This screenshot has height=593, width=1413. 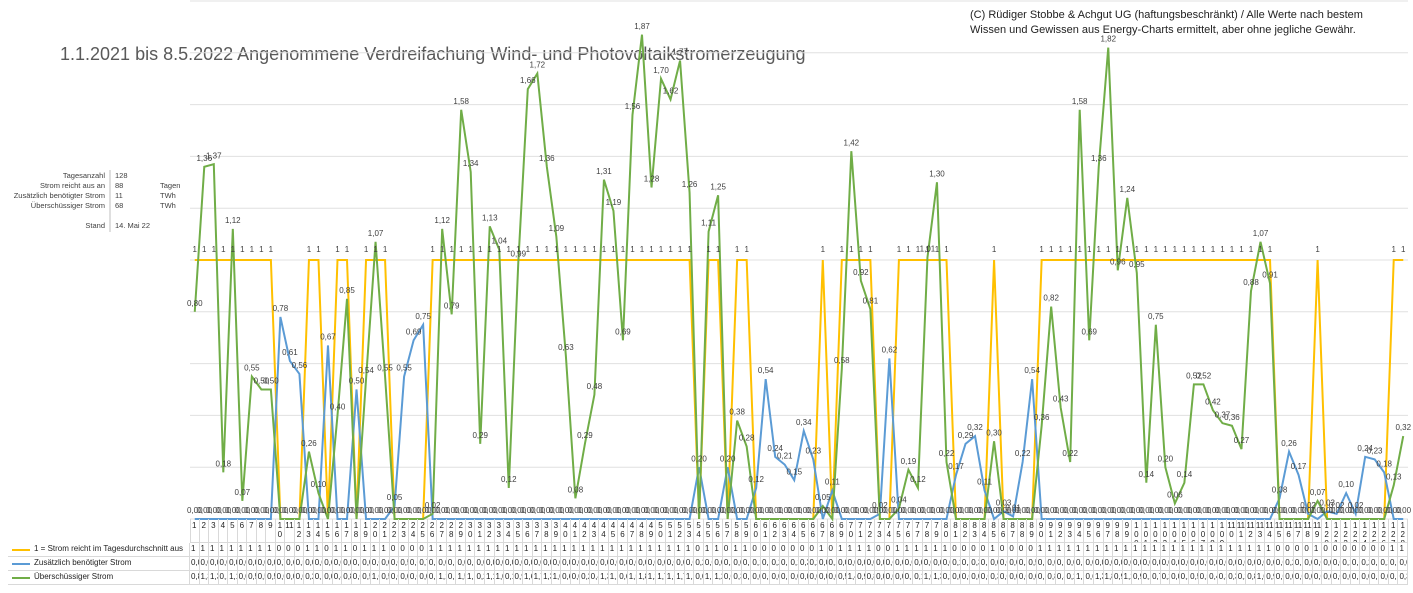 I want to click on info-label: Tagesanzahl, so click(x=84, y=175).